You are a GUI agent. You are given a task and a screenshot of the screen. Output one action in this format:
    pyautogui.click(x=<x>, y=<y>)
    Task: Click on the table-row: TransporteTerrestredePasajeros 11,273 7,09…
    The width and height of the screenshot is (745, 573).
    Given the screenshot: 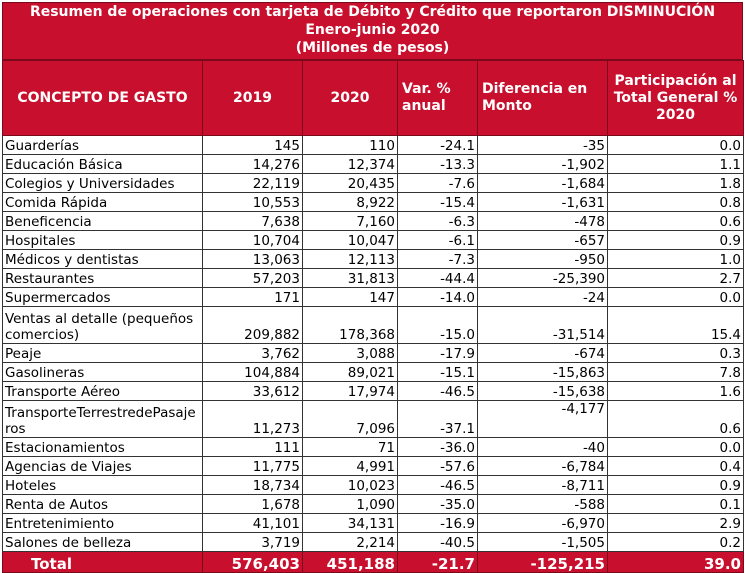 What is the action you would take?
    pyautogui.click(x=373, y=419)
    